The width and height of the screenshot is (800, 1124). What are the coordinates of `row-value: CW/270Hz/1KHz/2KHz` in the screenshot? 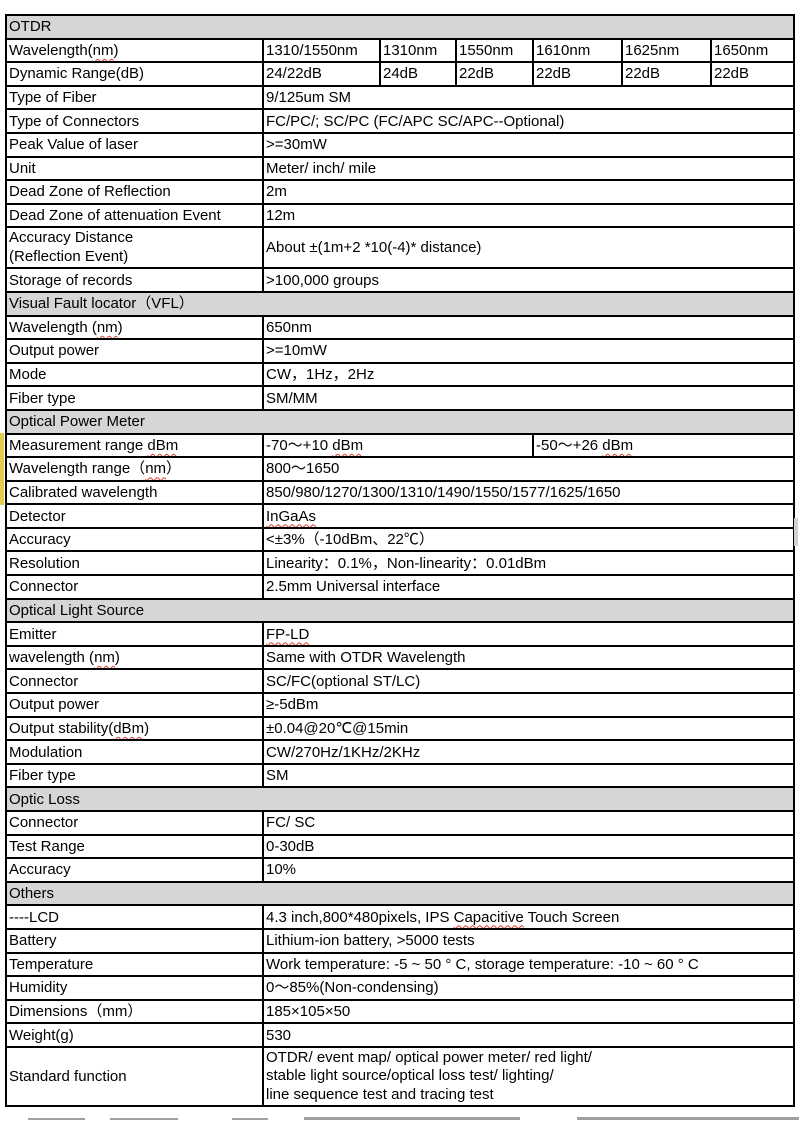 It's located at (528, 752).